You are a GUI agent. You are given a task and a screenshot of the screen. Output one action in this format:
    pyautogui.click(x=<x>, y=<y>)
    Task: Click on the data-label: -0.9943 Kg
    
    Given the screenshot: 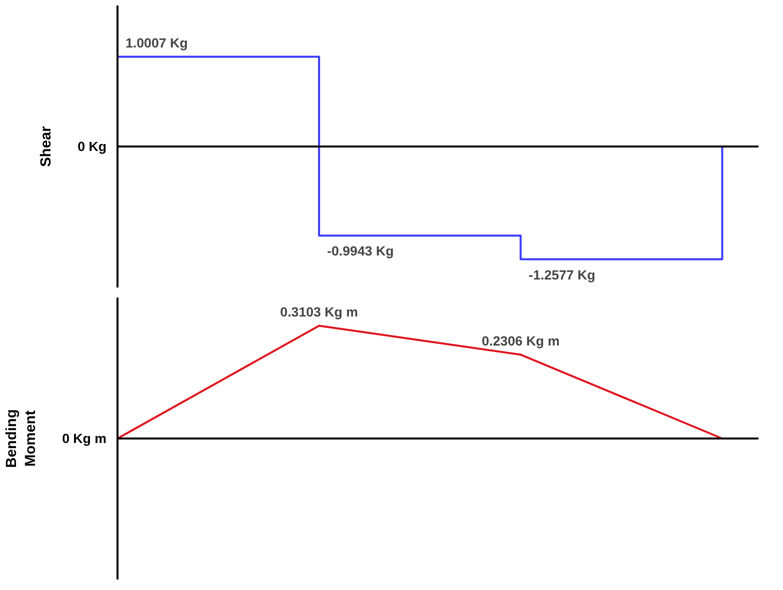 What is the action you would take?
    pyautogui.click(x=360, y=251)
    